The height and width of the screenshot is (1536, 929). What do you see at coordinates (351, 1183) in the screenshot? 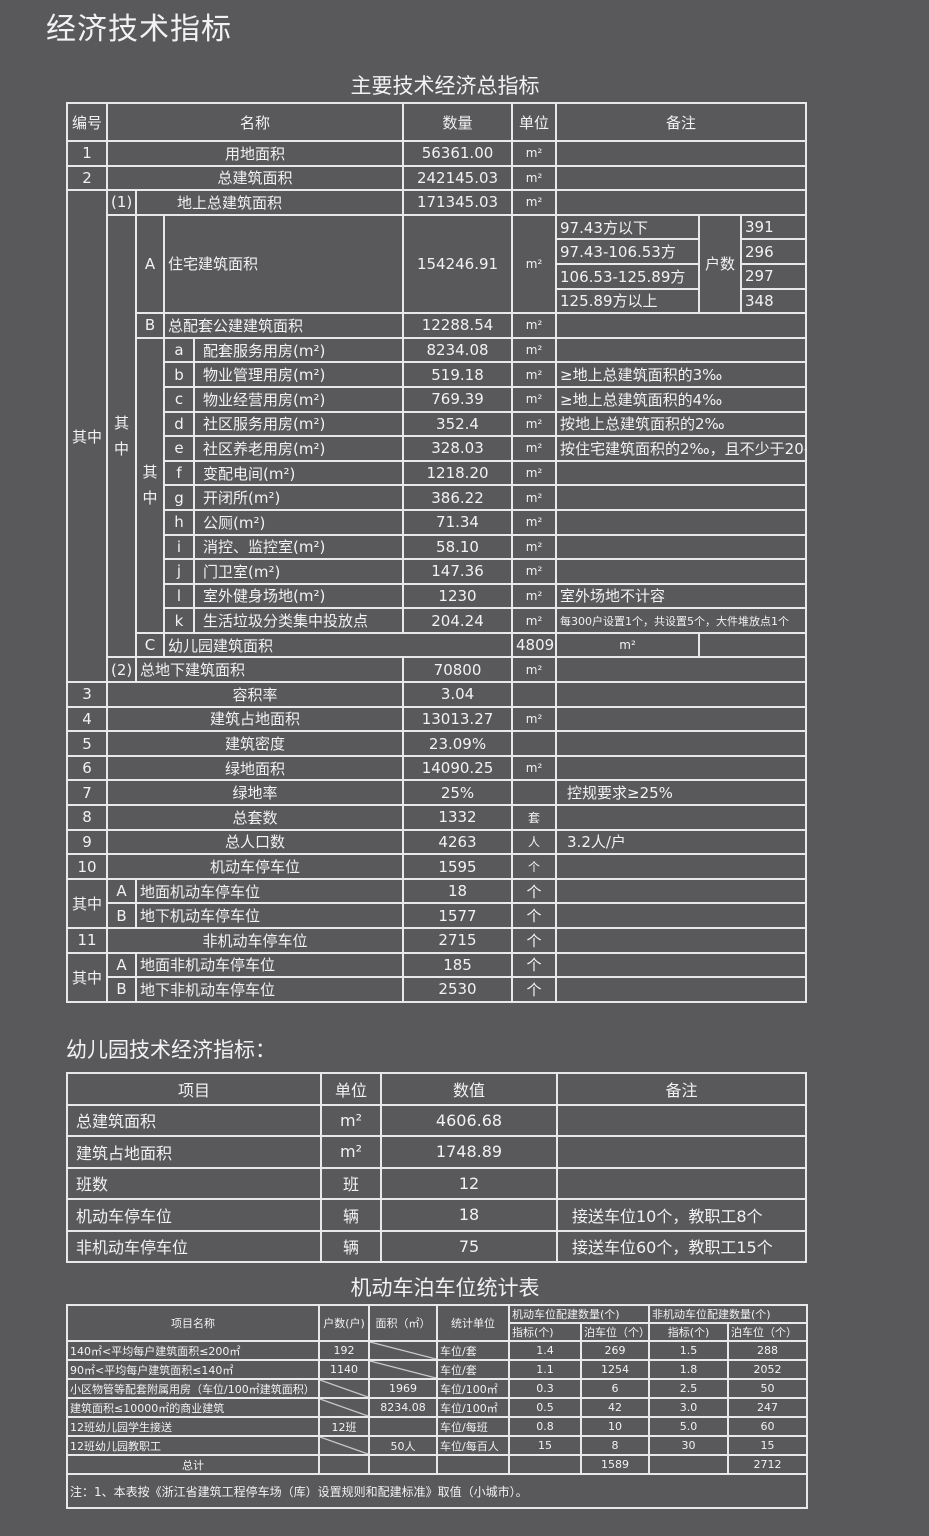
I see `table-cell: 班` at bounding box center [351, 1183].